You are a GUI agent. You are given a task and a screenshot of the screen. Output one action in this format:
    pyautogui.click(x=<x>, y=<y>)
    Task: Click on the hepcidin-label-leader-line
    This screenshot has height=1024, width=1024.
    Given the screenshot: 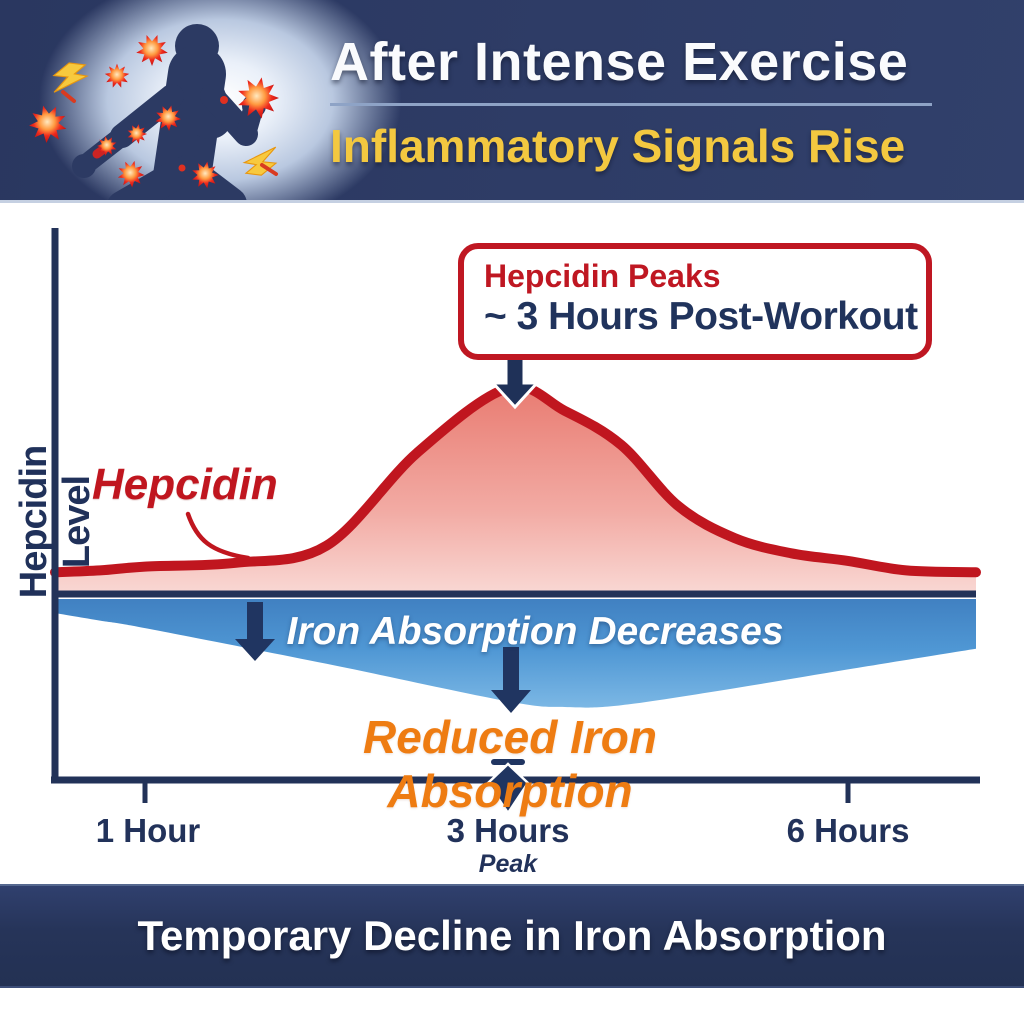 What is the action you would take?
    pyautogui.click(x=218, y=536)
    